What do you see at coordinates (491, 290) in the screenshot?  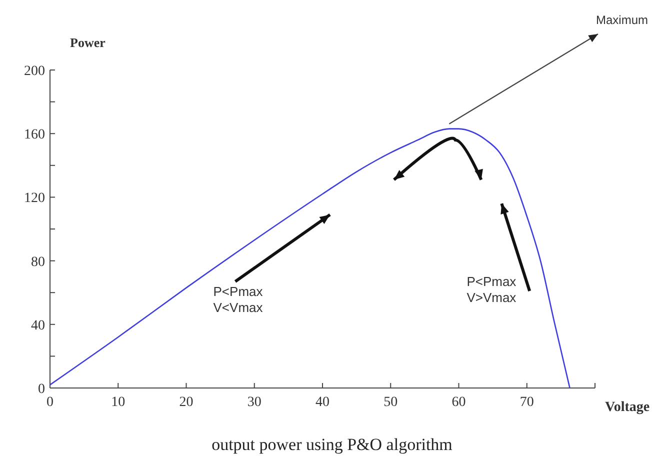 I see `annotation: P<Pmax V>Vmax` at bounding box center [491, 290].